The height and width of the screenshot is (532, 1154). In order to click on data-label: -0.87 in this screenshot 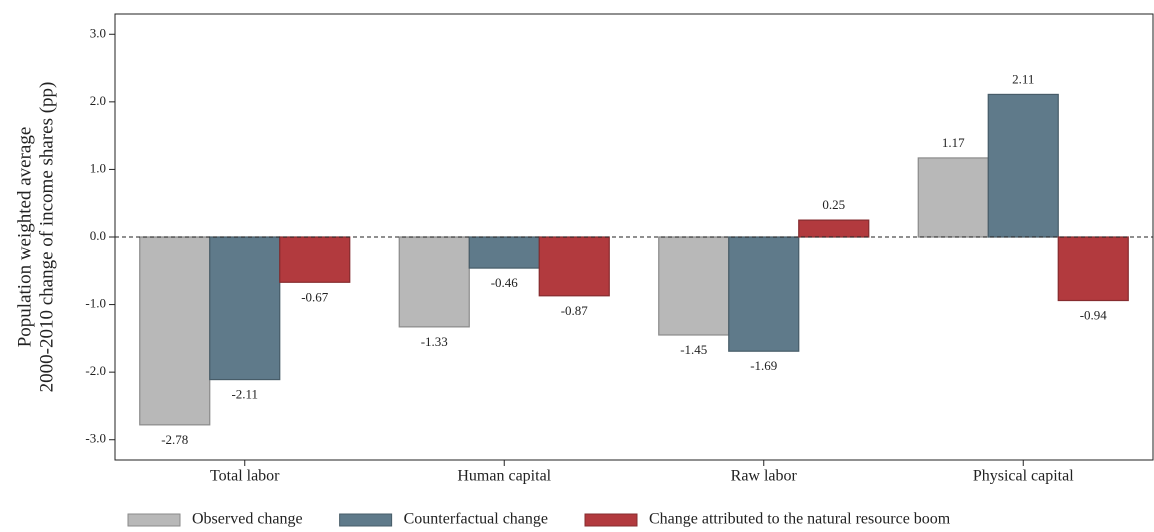, I will do `click(575, 310)`.